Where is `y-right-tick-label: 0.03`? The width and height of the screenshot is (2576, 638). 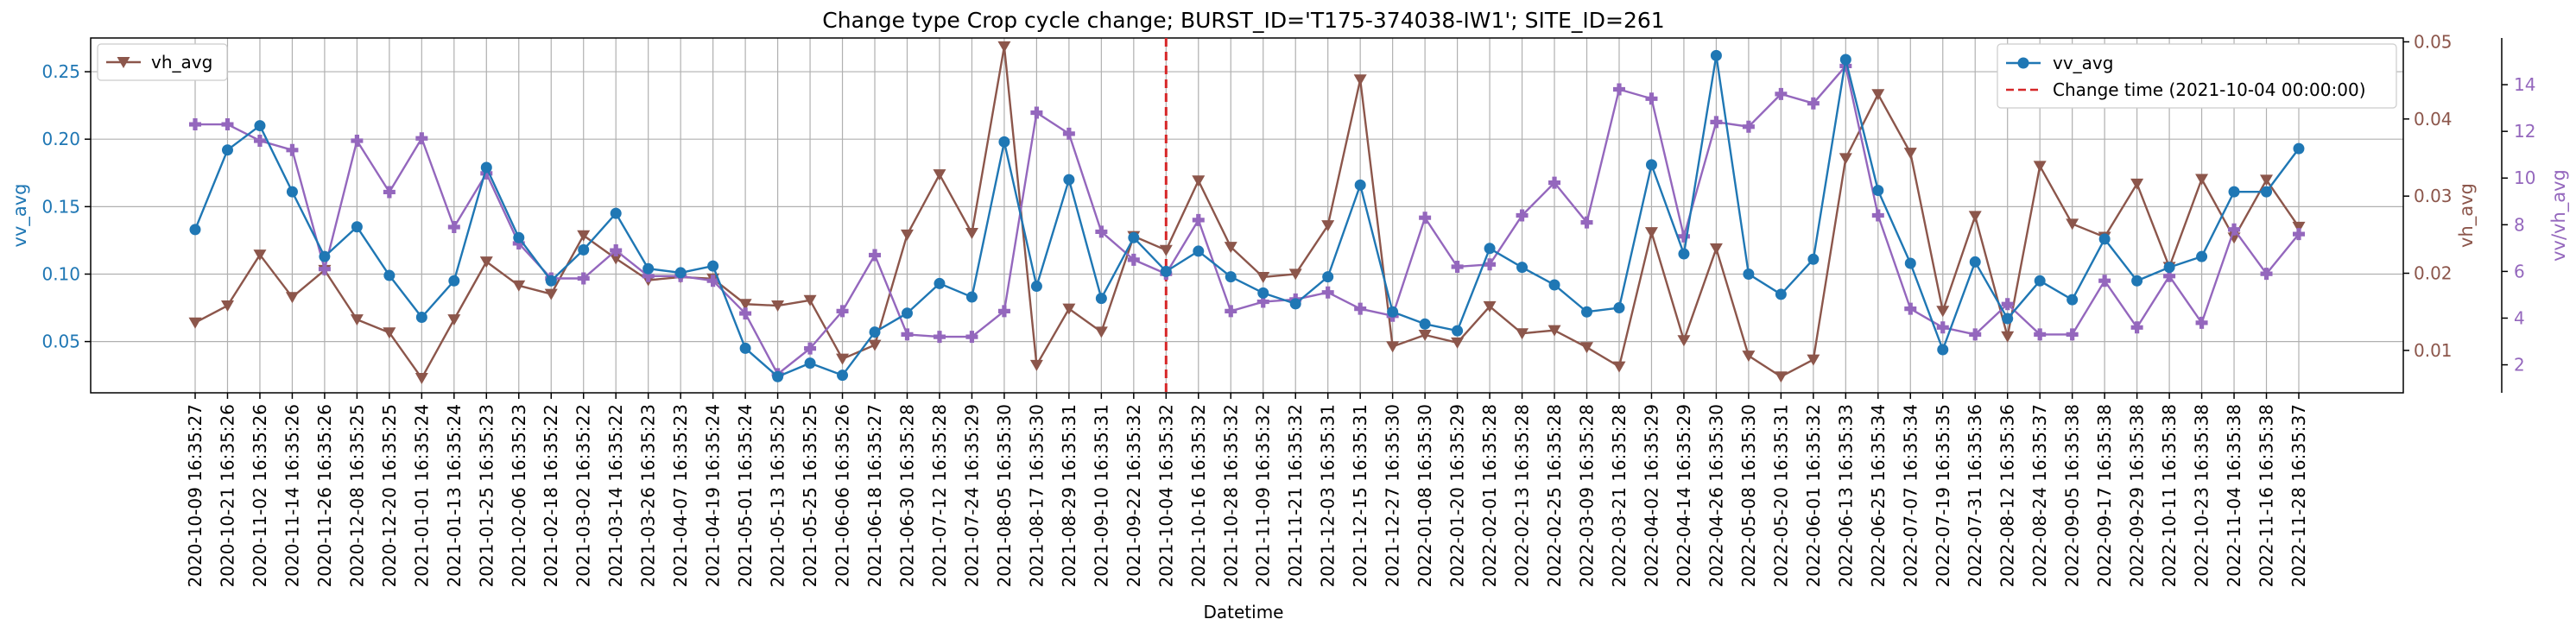 y-right-tick-label: 0.03 is located at coordinates (2433, 196).